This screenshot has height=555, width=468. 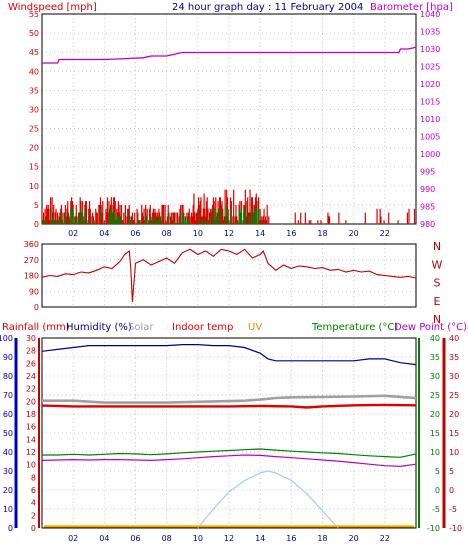 What do you see at coordinates (167, 233) in the screenshot?
I see `wind-xtick-3: 08` at bounding box center [167, 233].